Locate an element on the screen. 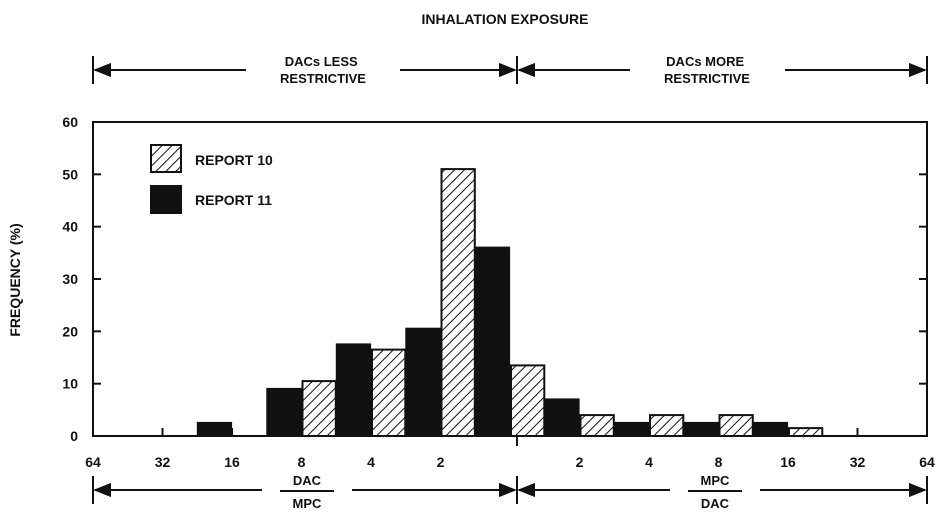  fraction-denominator-mpc: MPC is located at coordinates (308, 503).